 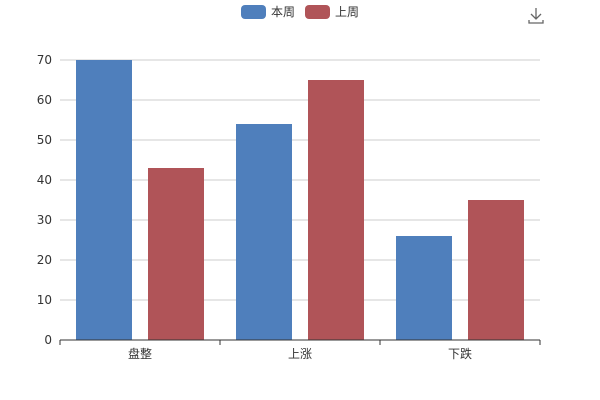 I want to click on y-tick-label: 70, so click(x=44, y=60).